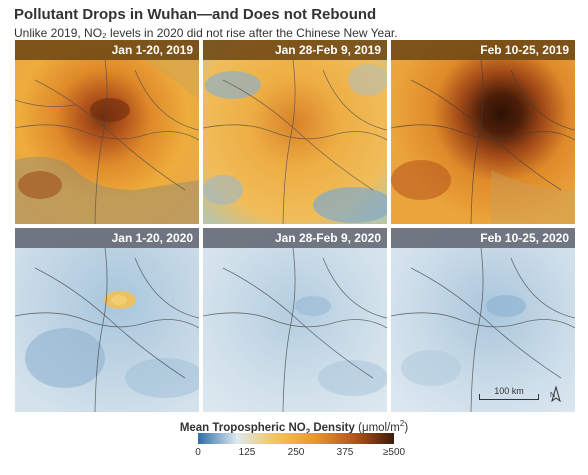  I want to click on legend-tick: 125, so click(247, 452).